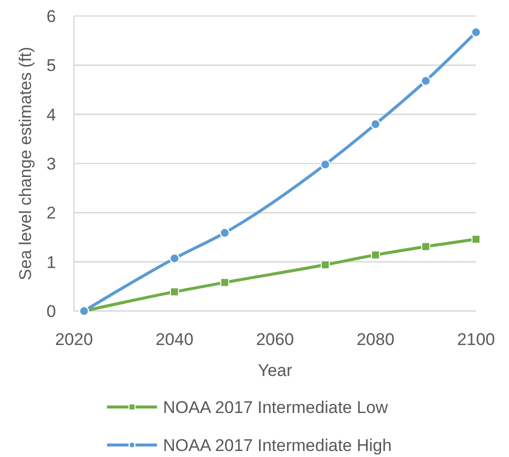 The height and width of the screenshot is (457, 509). What do you see at coordinates (51, 16) in the screenshot?
I see `y-tick-label: 6` at bounding box center [51, 16].